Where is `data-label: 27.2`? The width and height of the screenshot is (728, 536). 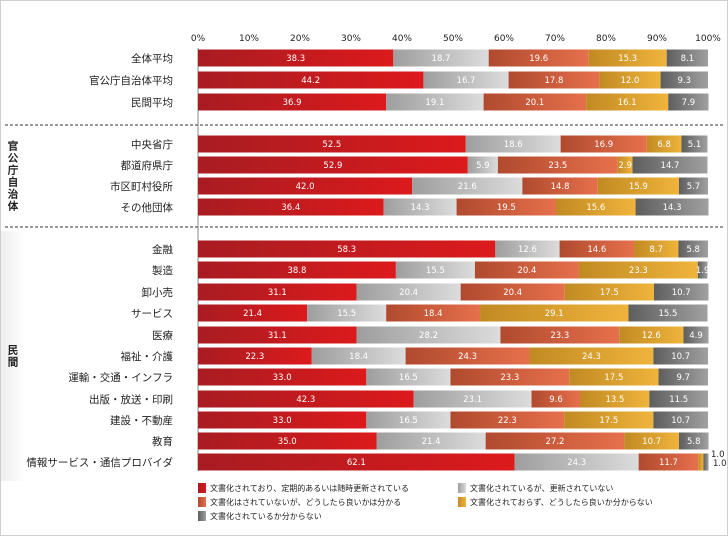 data-label: 27.2 is located at coordinates (555, 442).